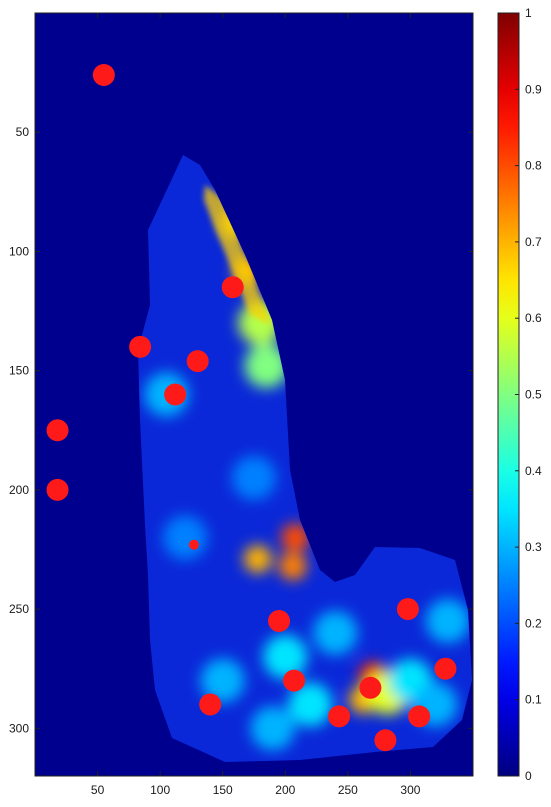  Describe the element at coordinates (528, 13) in the screenshot. I see `colorbar-tick-label: 1` at that location.